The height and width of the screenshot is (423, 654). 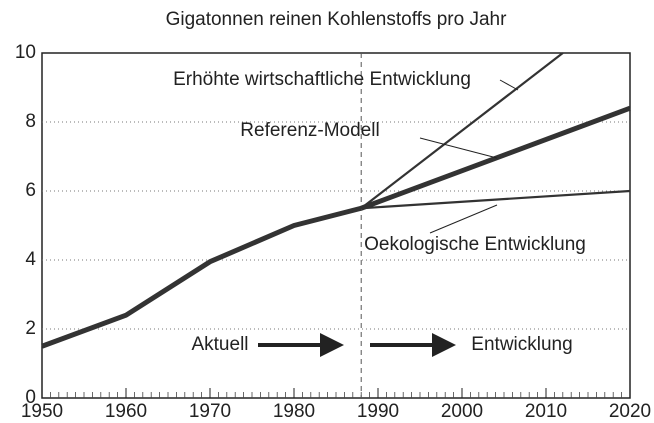 What do you see at coordinates (30, 121) in the screenshot?
I see `y-tick-label: 8` at bounding box center [30, 121].